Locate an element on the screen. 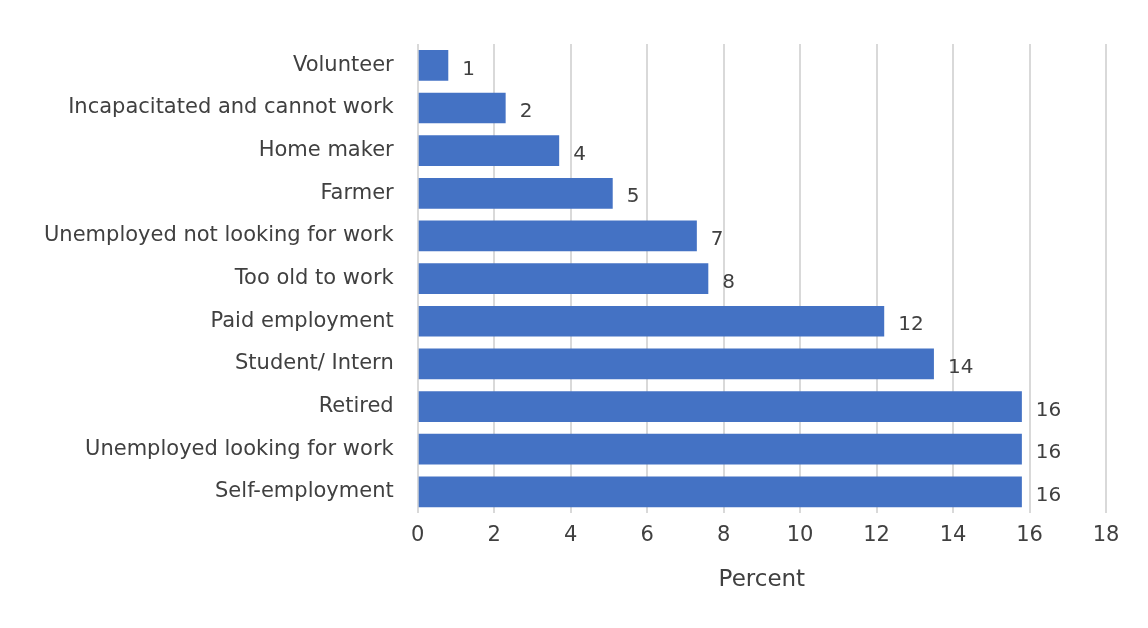 The height and width of the screenshot is (628, 1148). y-tick-label: Incapacitated and cannot work is located at coordinates (231, 106).